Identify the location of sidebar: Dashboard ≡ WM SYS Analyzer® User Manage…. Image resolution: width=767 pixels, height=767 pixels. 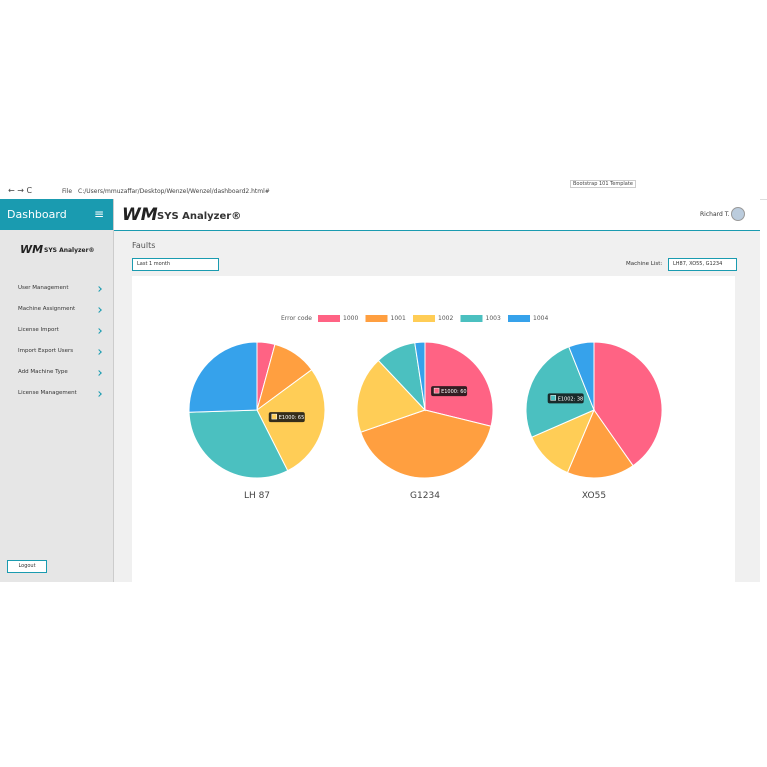
(57, 390).